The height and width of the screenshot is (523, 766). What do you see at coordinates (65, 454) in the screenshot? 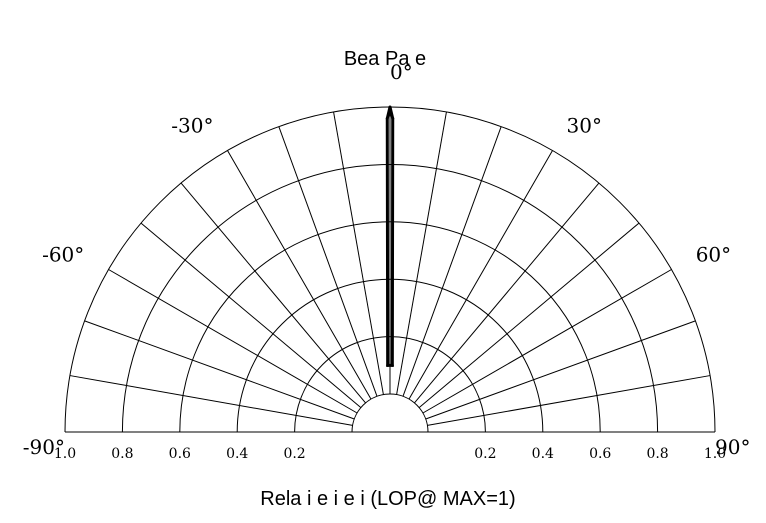
I see `radial-tick-label-left: 1.0` at bounding box center [65, 454].